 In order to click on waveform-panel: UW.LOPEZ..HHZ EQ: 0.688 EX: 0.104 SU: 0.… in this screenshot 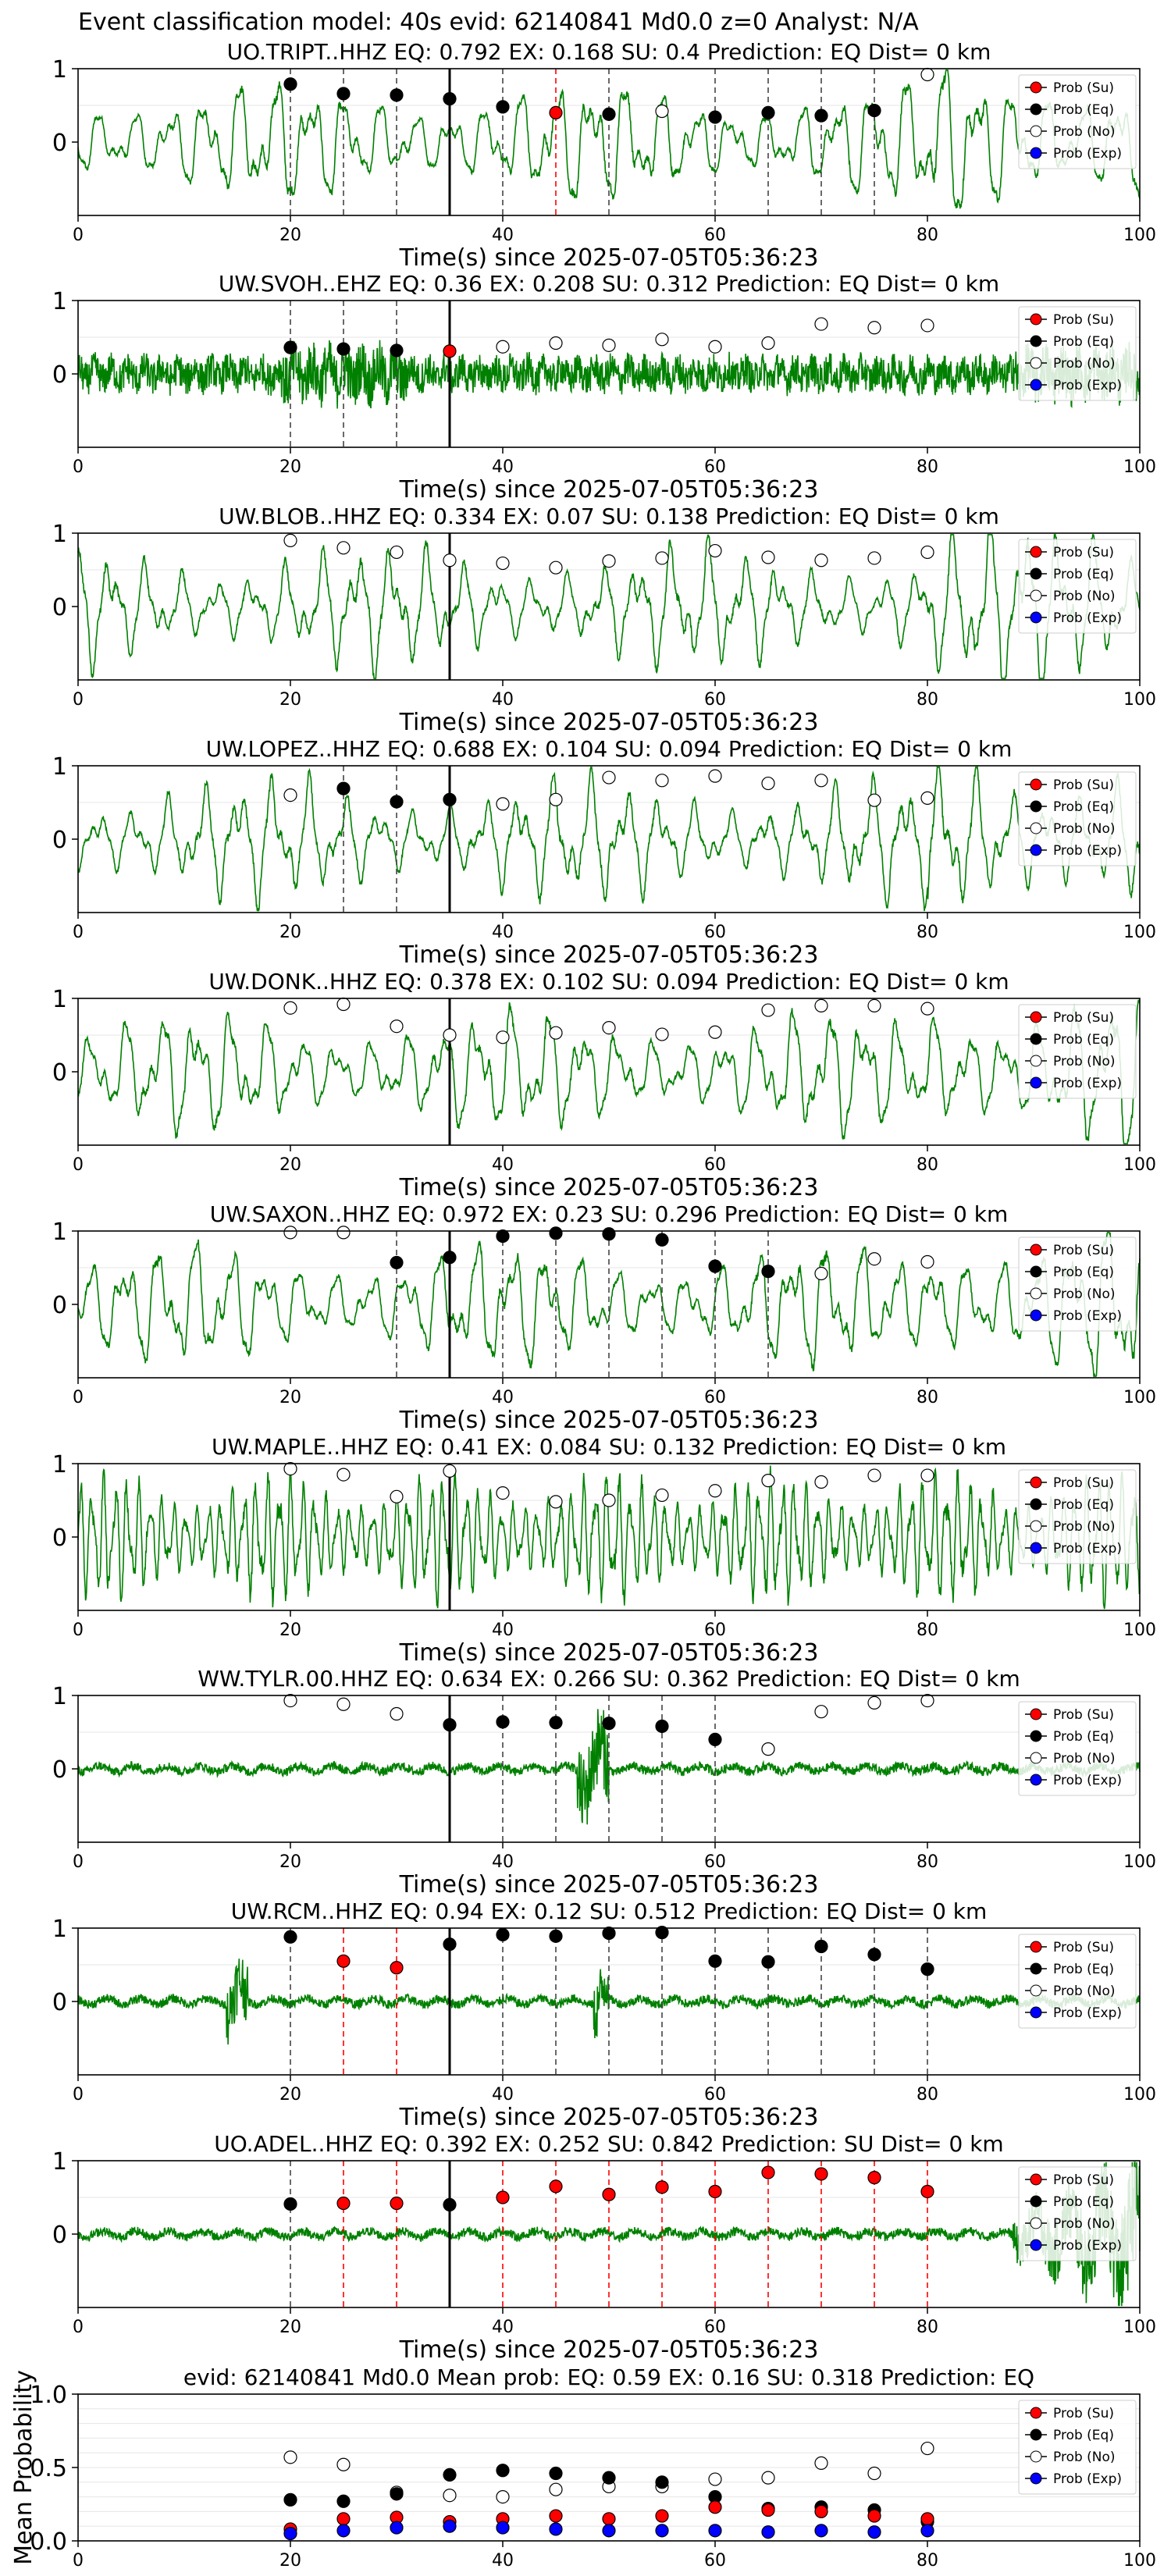, I will do `click(604, 852)`.